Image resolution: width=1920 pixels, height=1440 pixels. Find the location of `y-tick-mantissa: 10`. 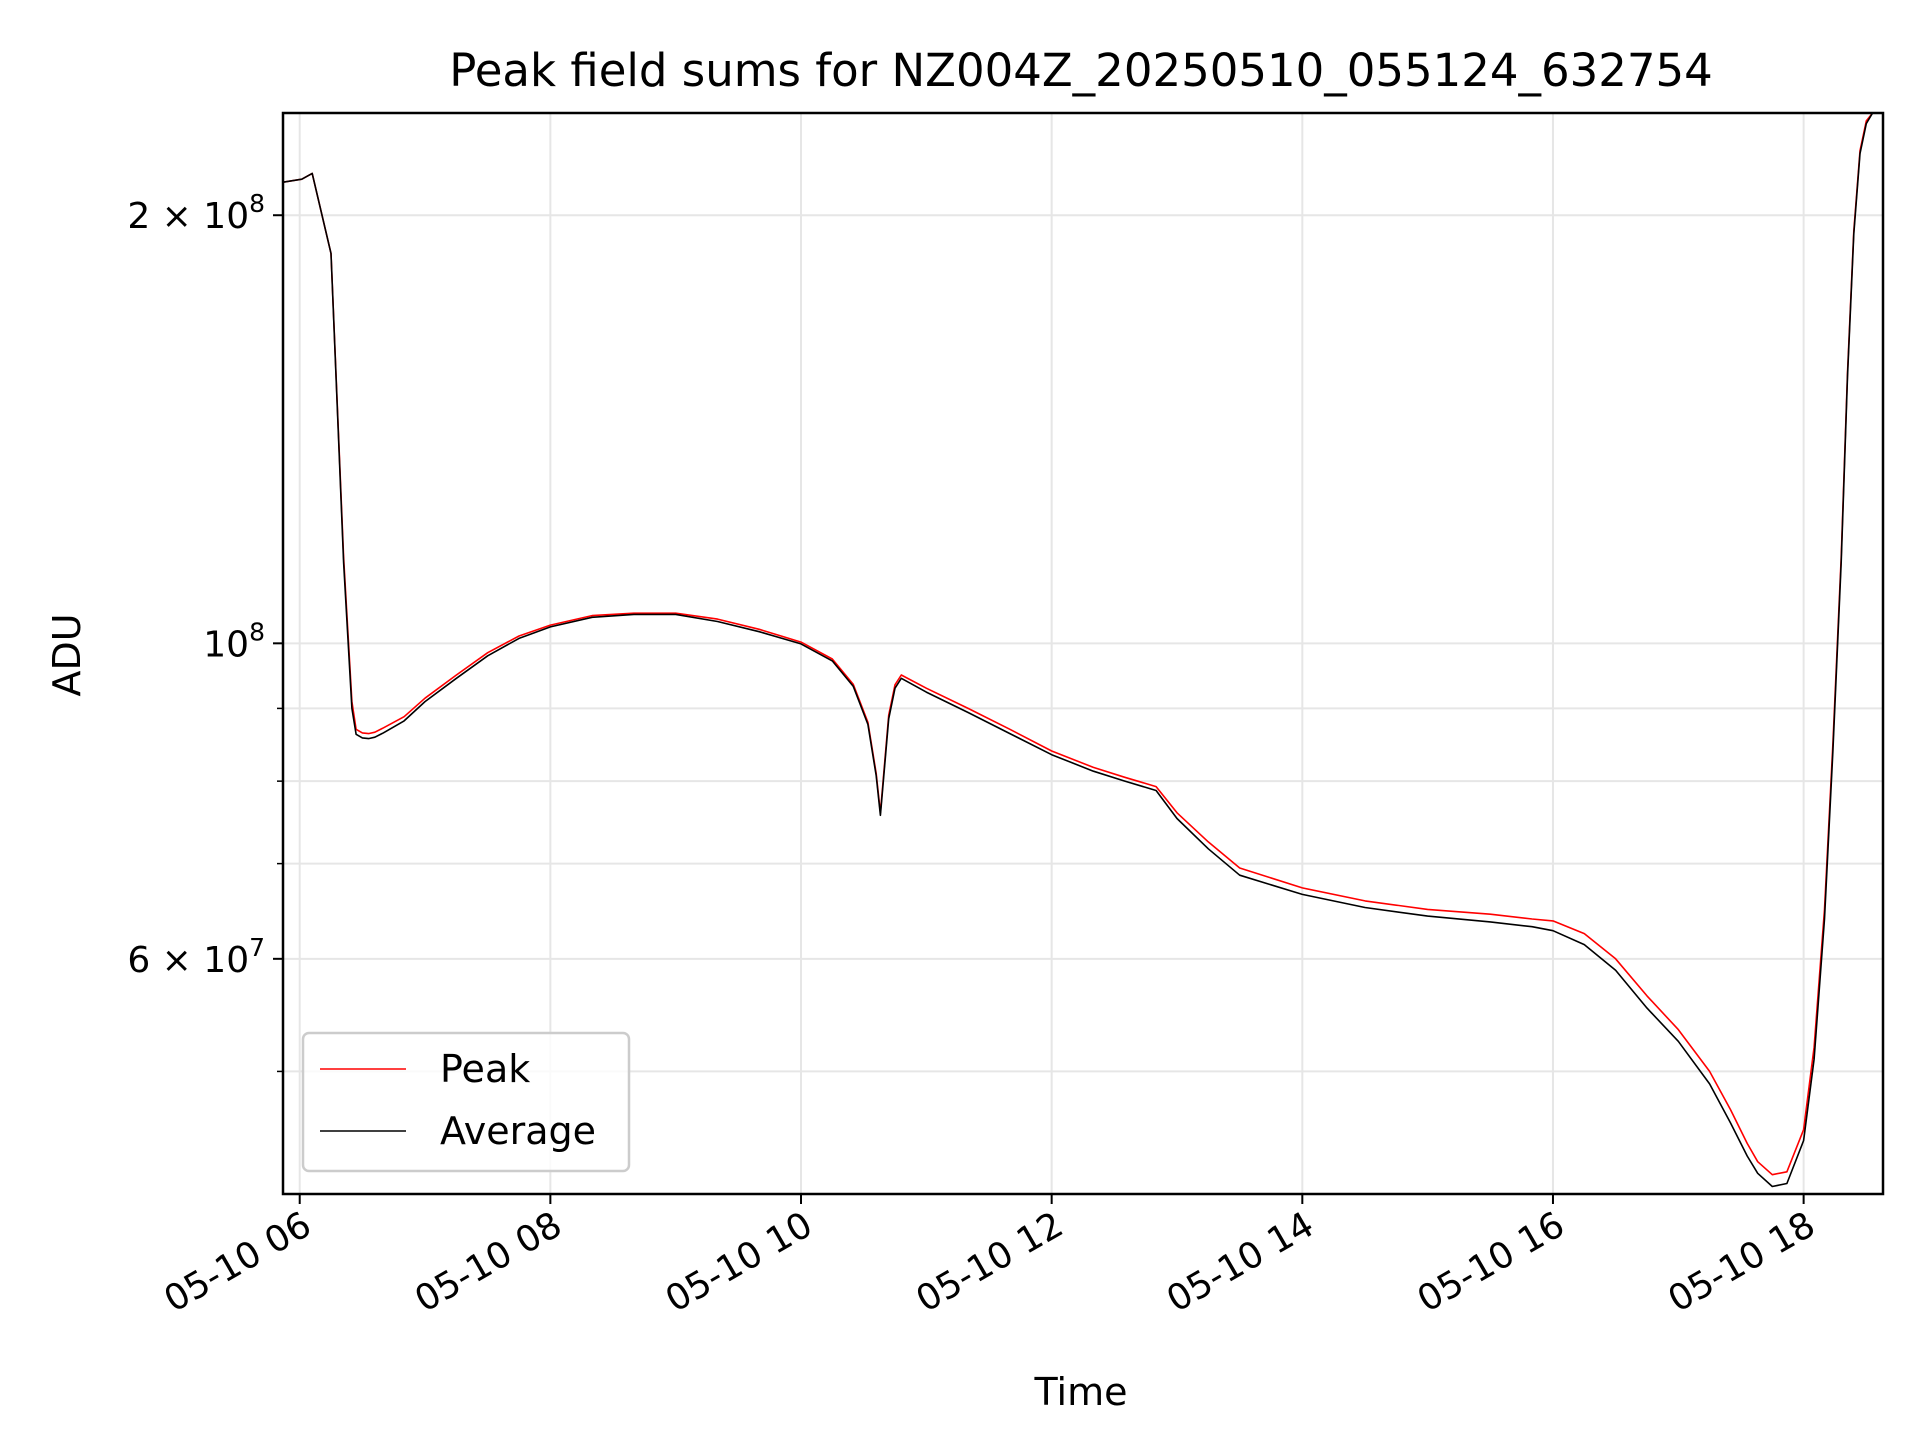

y-tick-mantissa: 10 is located at coordinates (226, 644).